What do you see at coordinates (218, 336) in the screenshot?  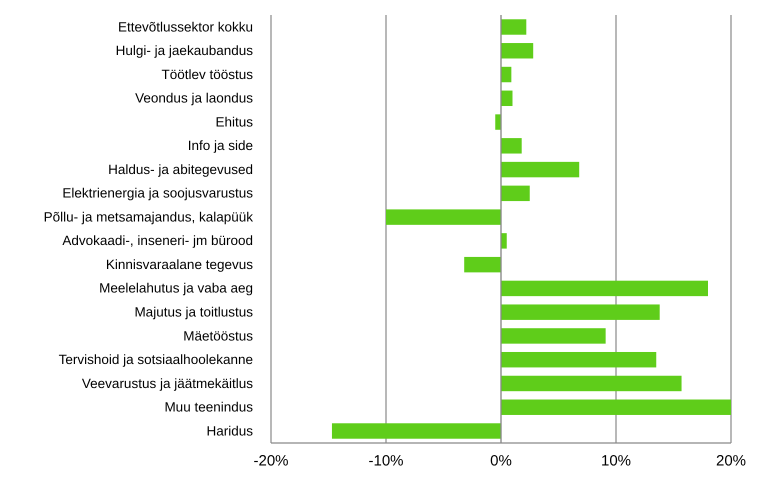 I see `y-tick-label: Mäetööstus` at bounding box center [218, 336].